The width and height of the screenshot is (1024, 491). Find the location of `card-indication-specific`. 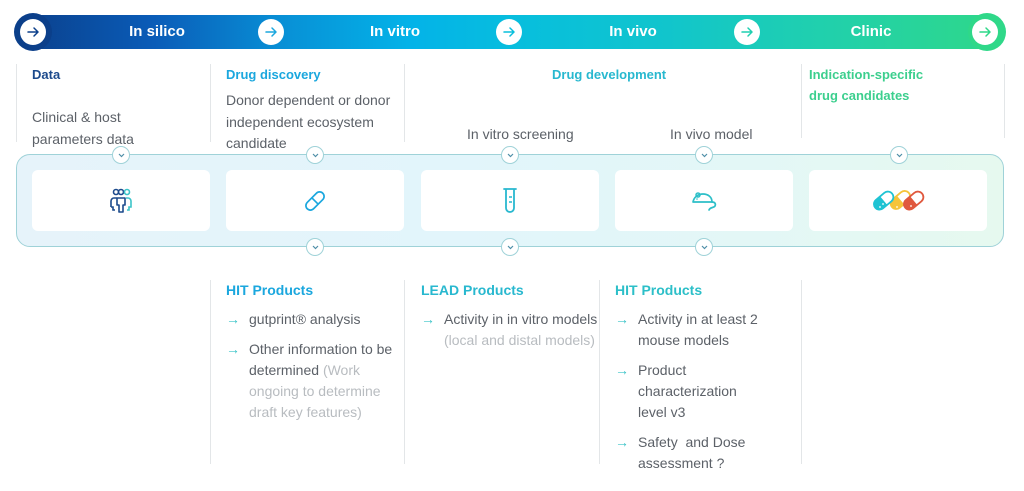

card-indication-specific is located at coordinates (898, 200).